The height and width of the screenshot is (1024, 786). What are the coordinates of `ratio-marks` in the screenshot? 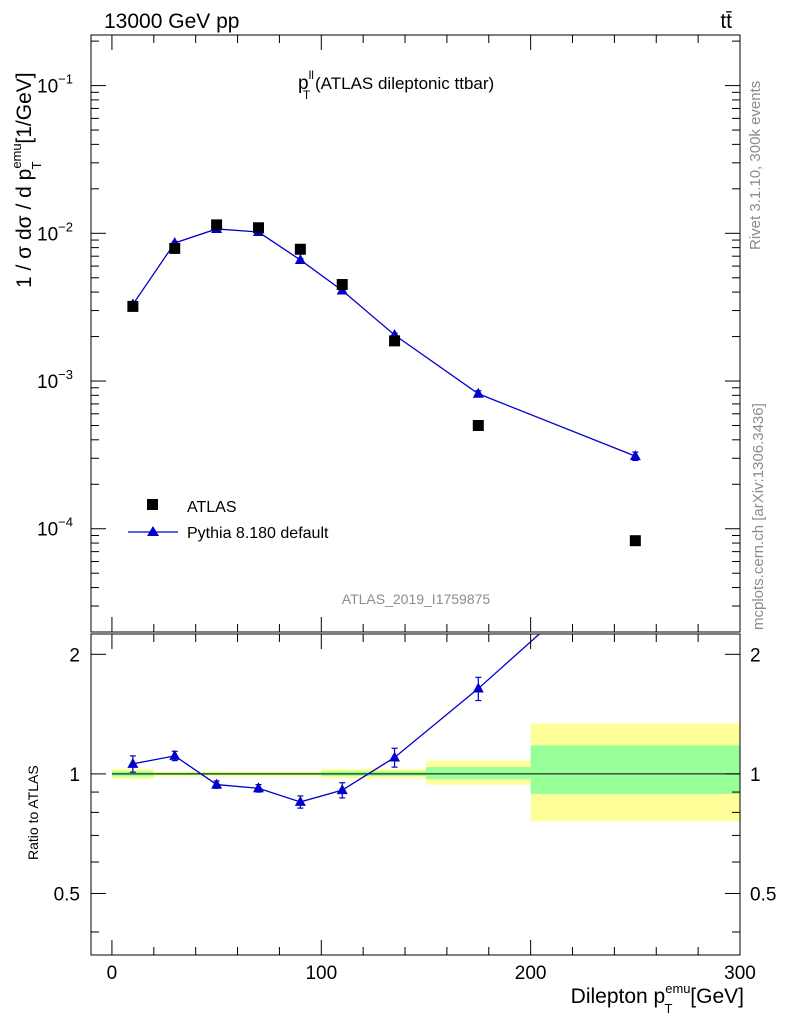 It's located at (334, 721).